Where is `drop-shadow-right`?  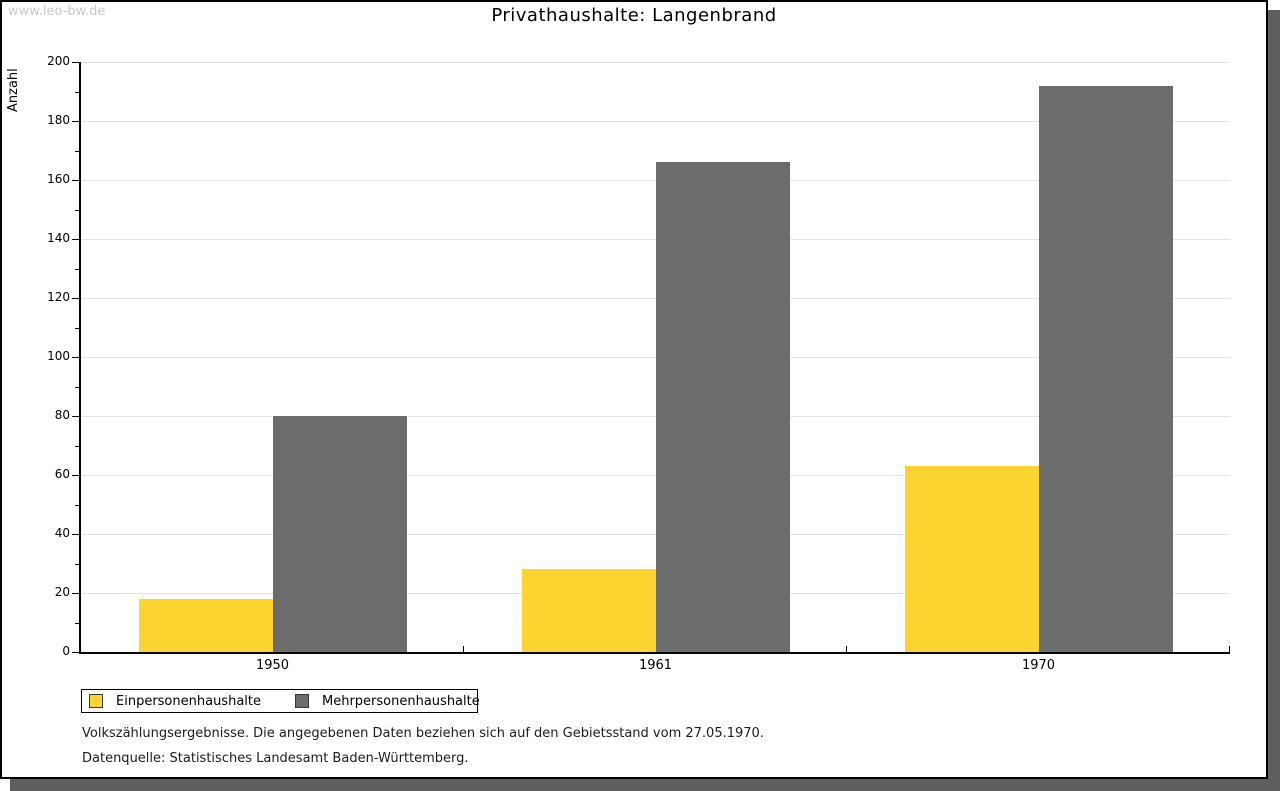
drop-shadow-right is located at coordinates (1274, 394).